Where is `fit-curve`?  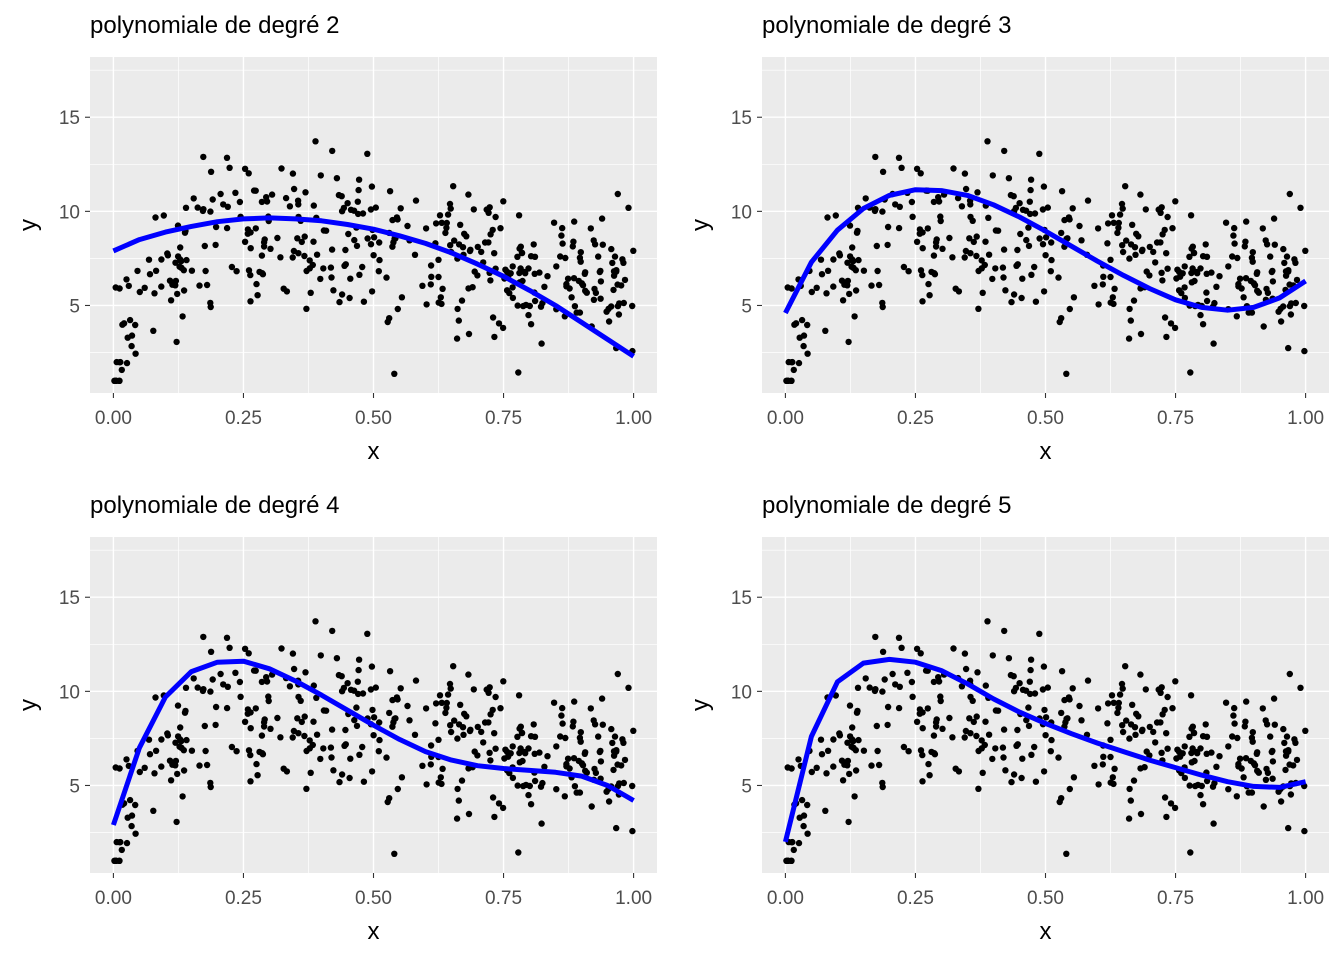
fit-curve is located at coordinates (373, 287).